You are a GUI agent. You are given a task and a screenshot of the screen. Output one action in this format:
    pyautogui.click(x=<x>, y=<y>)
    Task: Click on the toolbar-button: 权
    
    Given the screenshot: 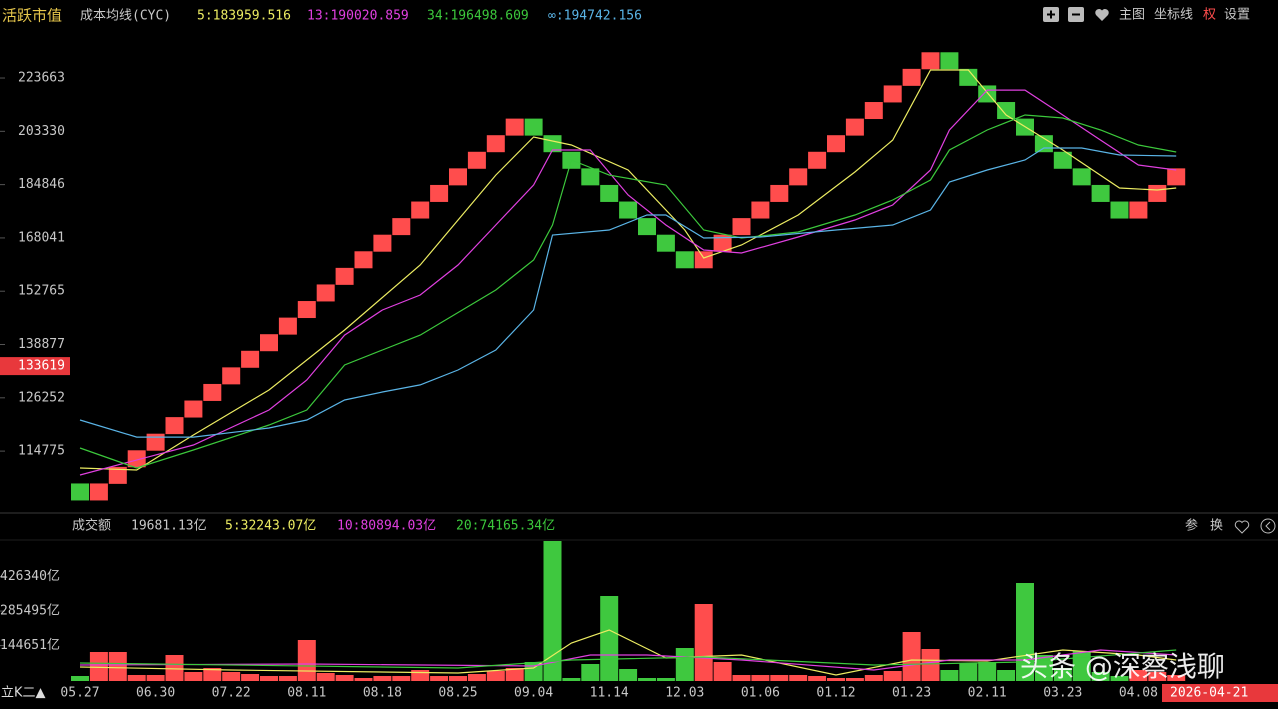 What is the action you would take?
    pyautogui.click(x=1209, y=15)
    